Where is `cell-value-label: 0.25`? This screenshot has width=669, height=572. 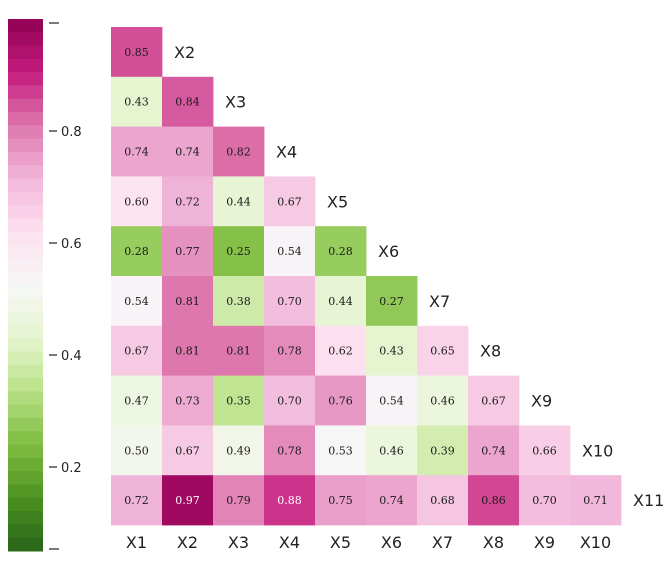 cell-value-label: 0.25 is located at coordinates (238, 251).